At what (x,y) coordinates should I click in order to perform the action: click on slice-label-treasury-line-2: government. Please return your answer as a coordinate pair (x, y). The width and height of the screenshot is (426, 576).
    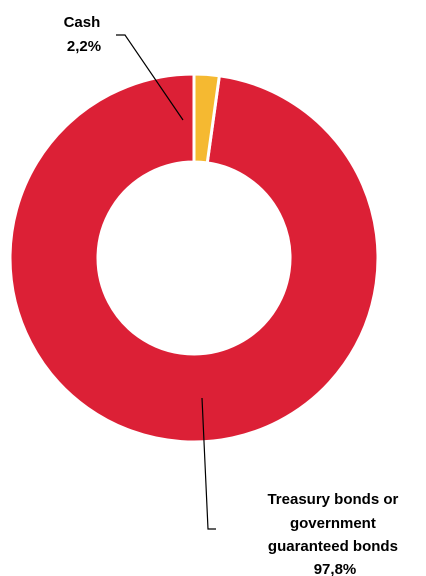
    Looking at the image, I should click on (333, 523).